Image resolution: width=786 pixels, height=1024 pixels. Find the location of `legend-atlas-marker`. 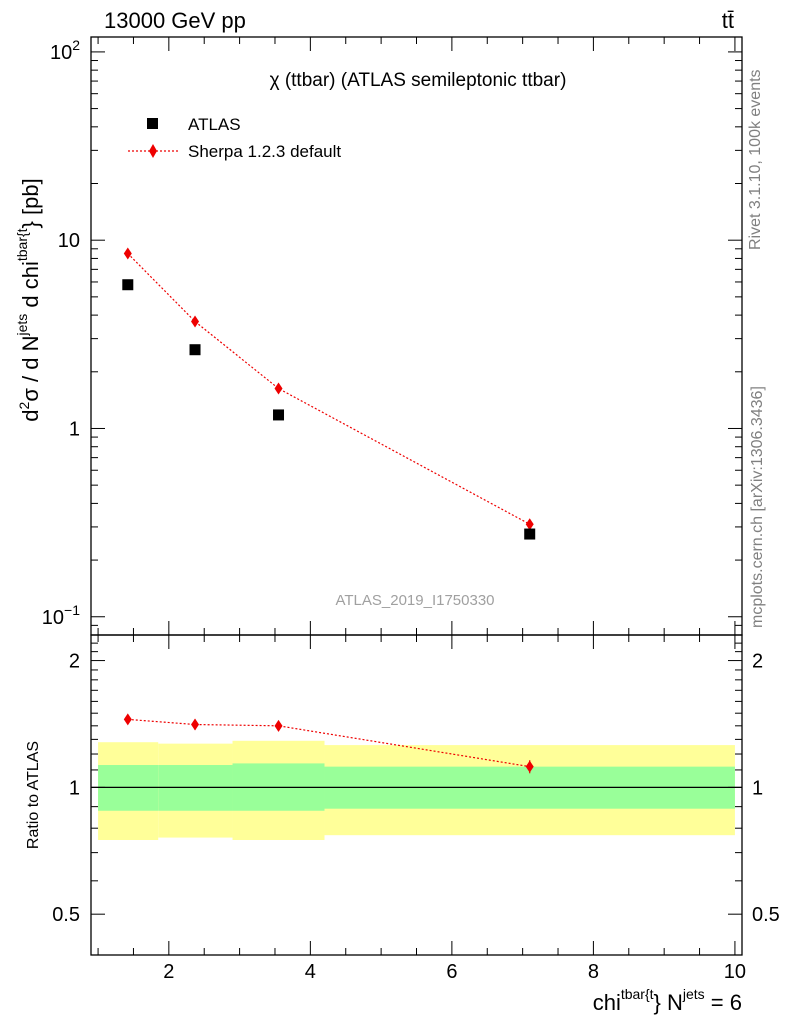

legend-atlas-marker is located at coordinates (152, 123).